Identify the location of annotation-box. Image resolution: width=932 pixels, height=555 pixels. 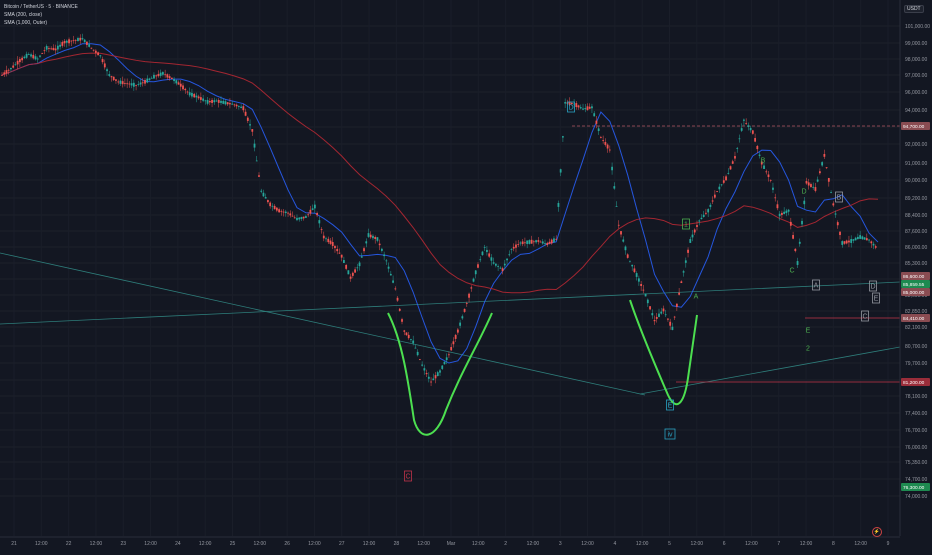
(670, 434).